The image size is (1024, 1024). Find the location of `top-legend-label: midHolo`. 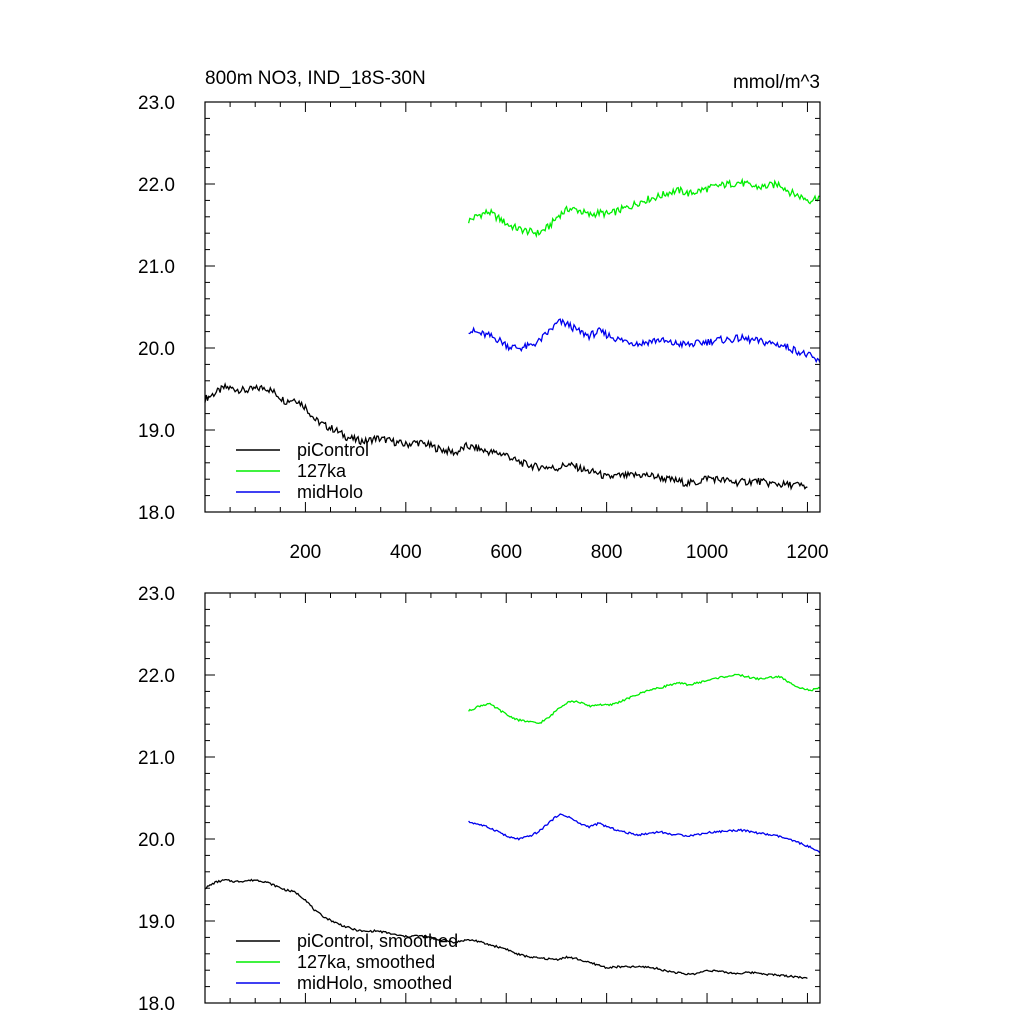

top-legend-label: midHolo is located at coordinates (330, 492).